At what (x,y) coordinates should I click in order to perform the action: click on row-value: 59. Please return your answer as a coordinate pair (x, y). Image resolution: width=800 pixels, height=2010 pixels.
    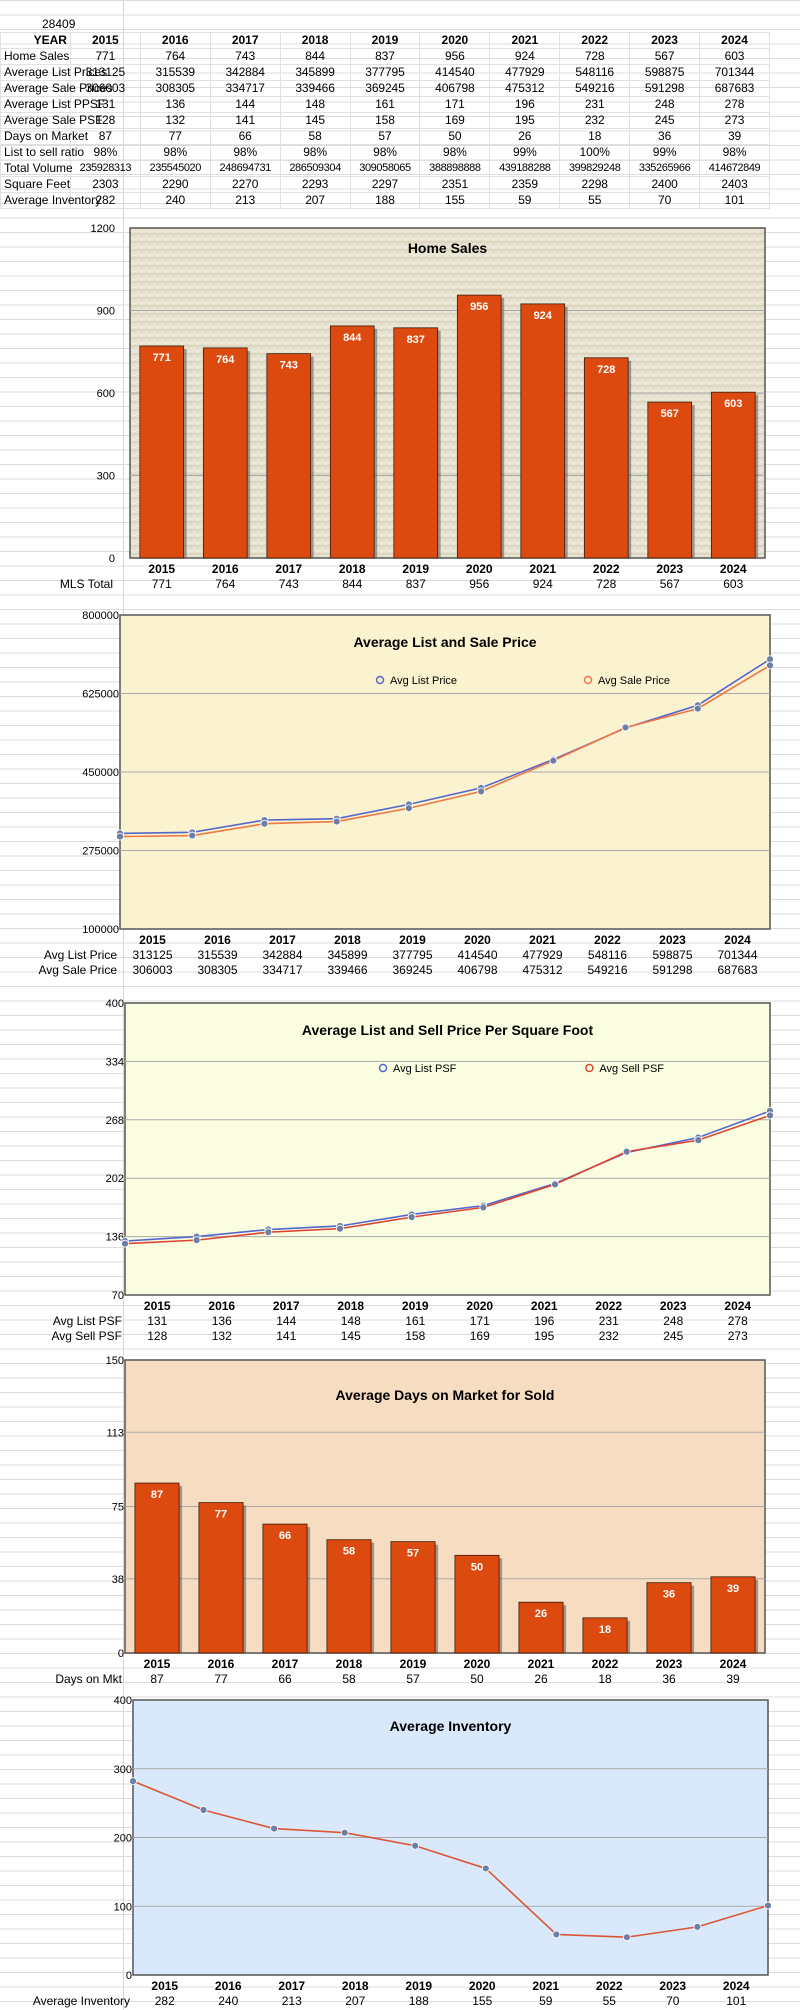
    Looking at the image, I should click on (546, 2001).